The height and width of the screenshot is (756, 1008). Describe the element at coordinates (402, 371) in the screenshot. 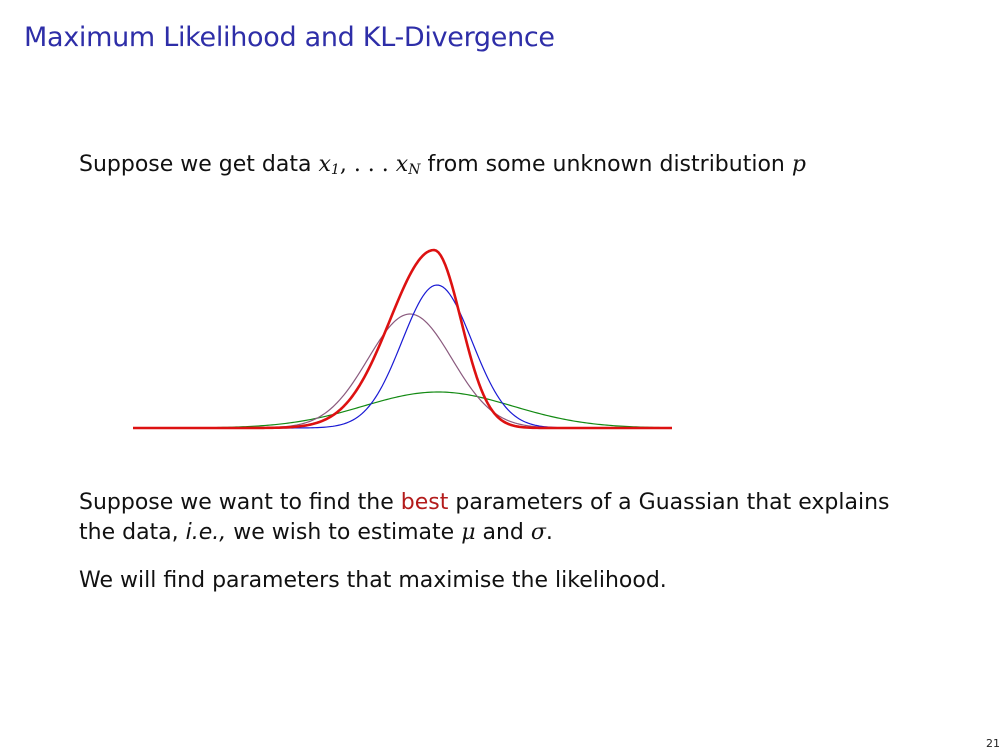

I see `curve-shifted-gaussian` at that location.